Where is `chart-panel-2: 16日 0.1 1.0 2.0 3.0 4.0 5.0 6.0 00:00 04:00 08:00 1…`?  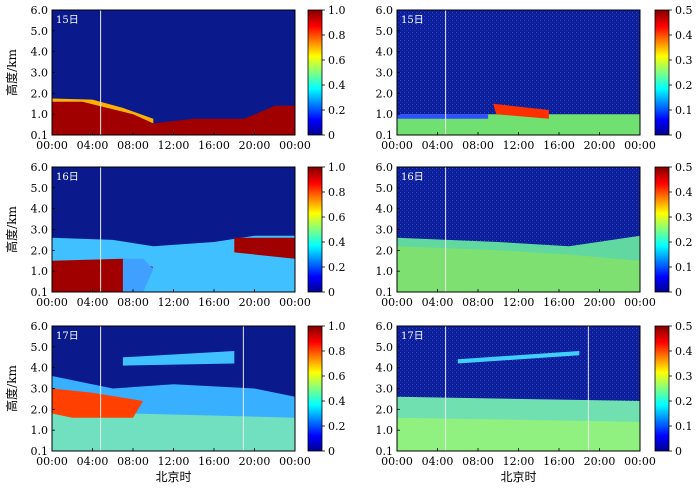
chart-panel-2: 16日 0.1 1.0 2.0 3.0 4.0 5.0 6.0 00:00 04:00 08:00 1… is located at coordinates (175, 235).